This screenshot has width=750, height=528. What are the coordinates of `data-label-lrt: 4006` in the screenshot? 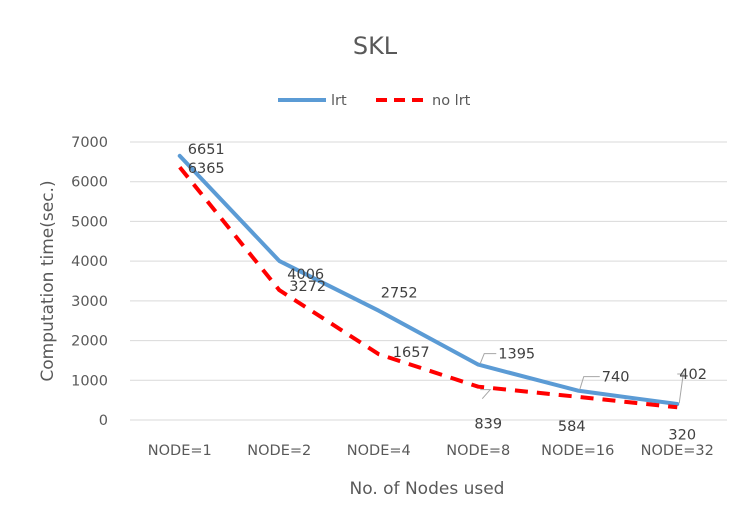 It's located at (305, 275).